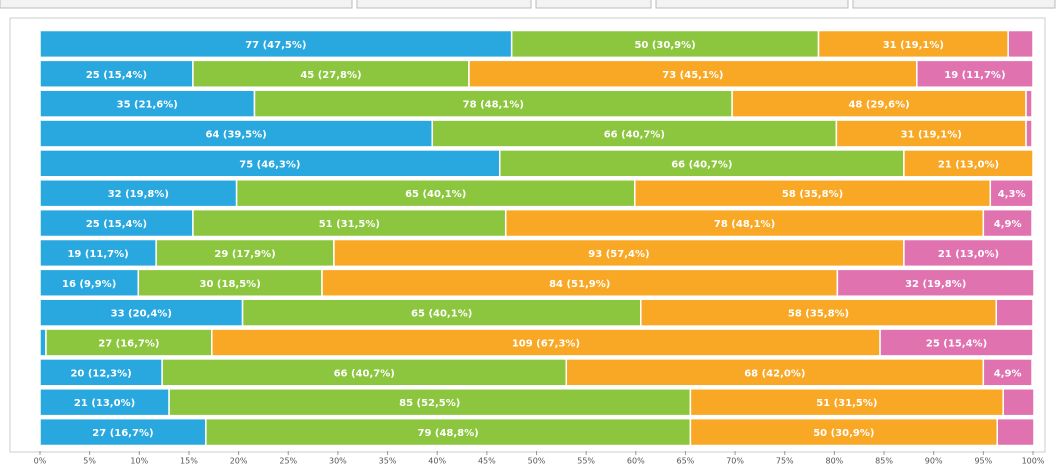  I want to click on data-label: 45 (27,8%), so click(330, 75).